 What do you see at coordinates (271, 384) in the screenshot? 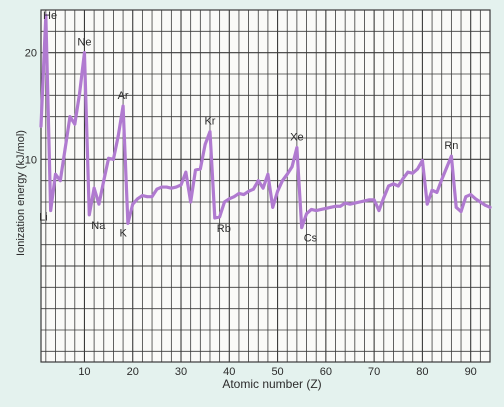
I see `x-axis-label: Atomic number (Z)` at bounding box center [271, 384].